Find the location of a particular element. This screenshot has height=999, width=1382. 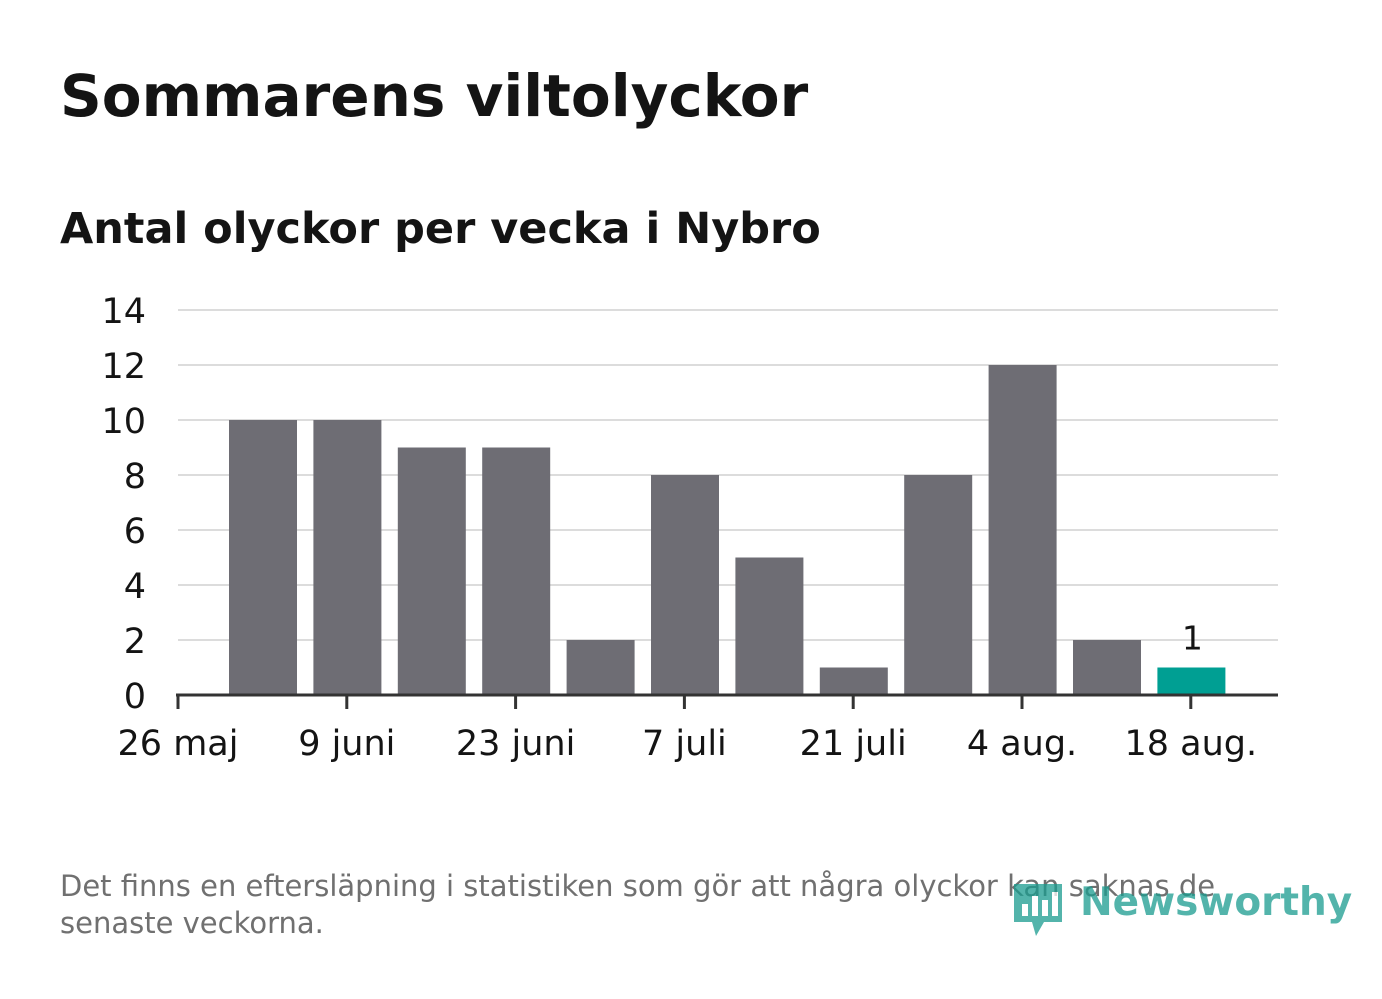

logo-text: Newsworthy is located at coordinates (1216, 902).